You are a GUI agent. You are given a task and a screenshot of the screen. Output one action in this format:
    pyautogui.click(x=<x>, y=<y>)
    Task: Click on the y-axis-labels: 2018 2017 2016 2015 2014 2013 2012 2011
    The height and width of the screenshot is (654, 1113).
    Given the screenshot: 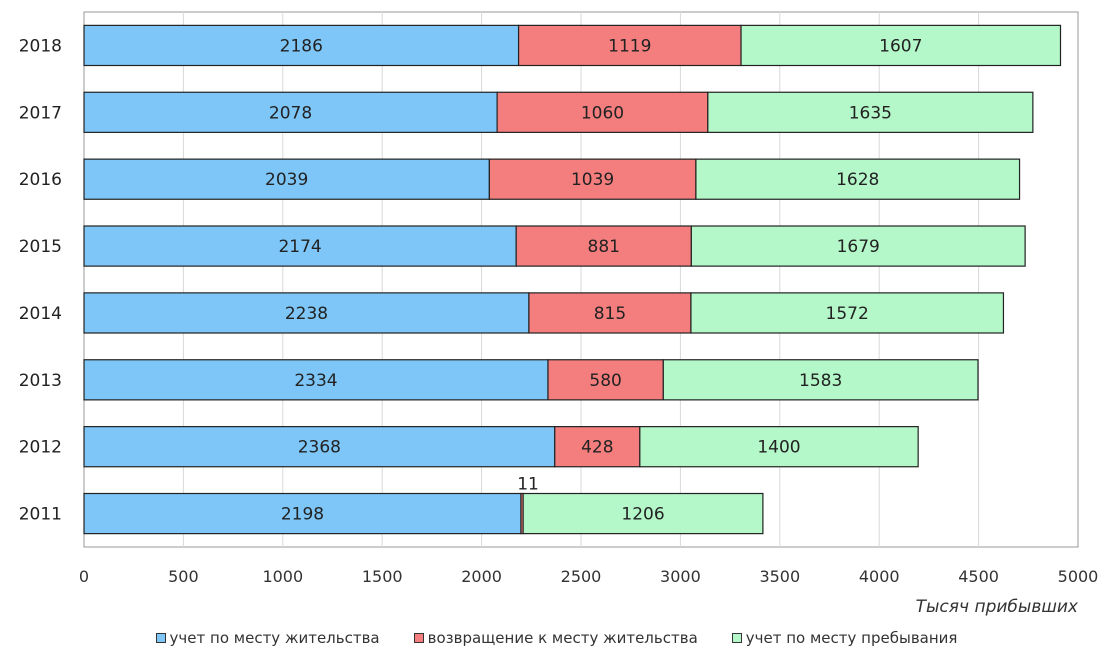 What is the action you would take?
    pyautogui.click(x=40, y=280)
    